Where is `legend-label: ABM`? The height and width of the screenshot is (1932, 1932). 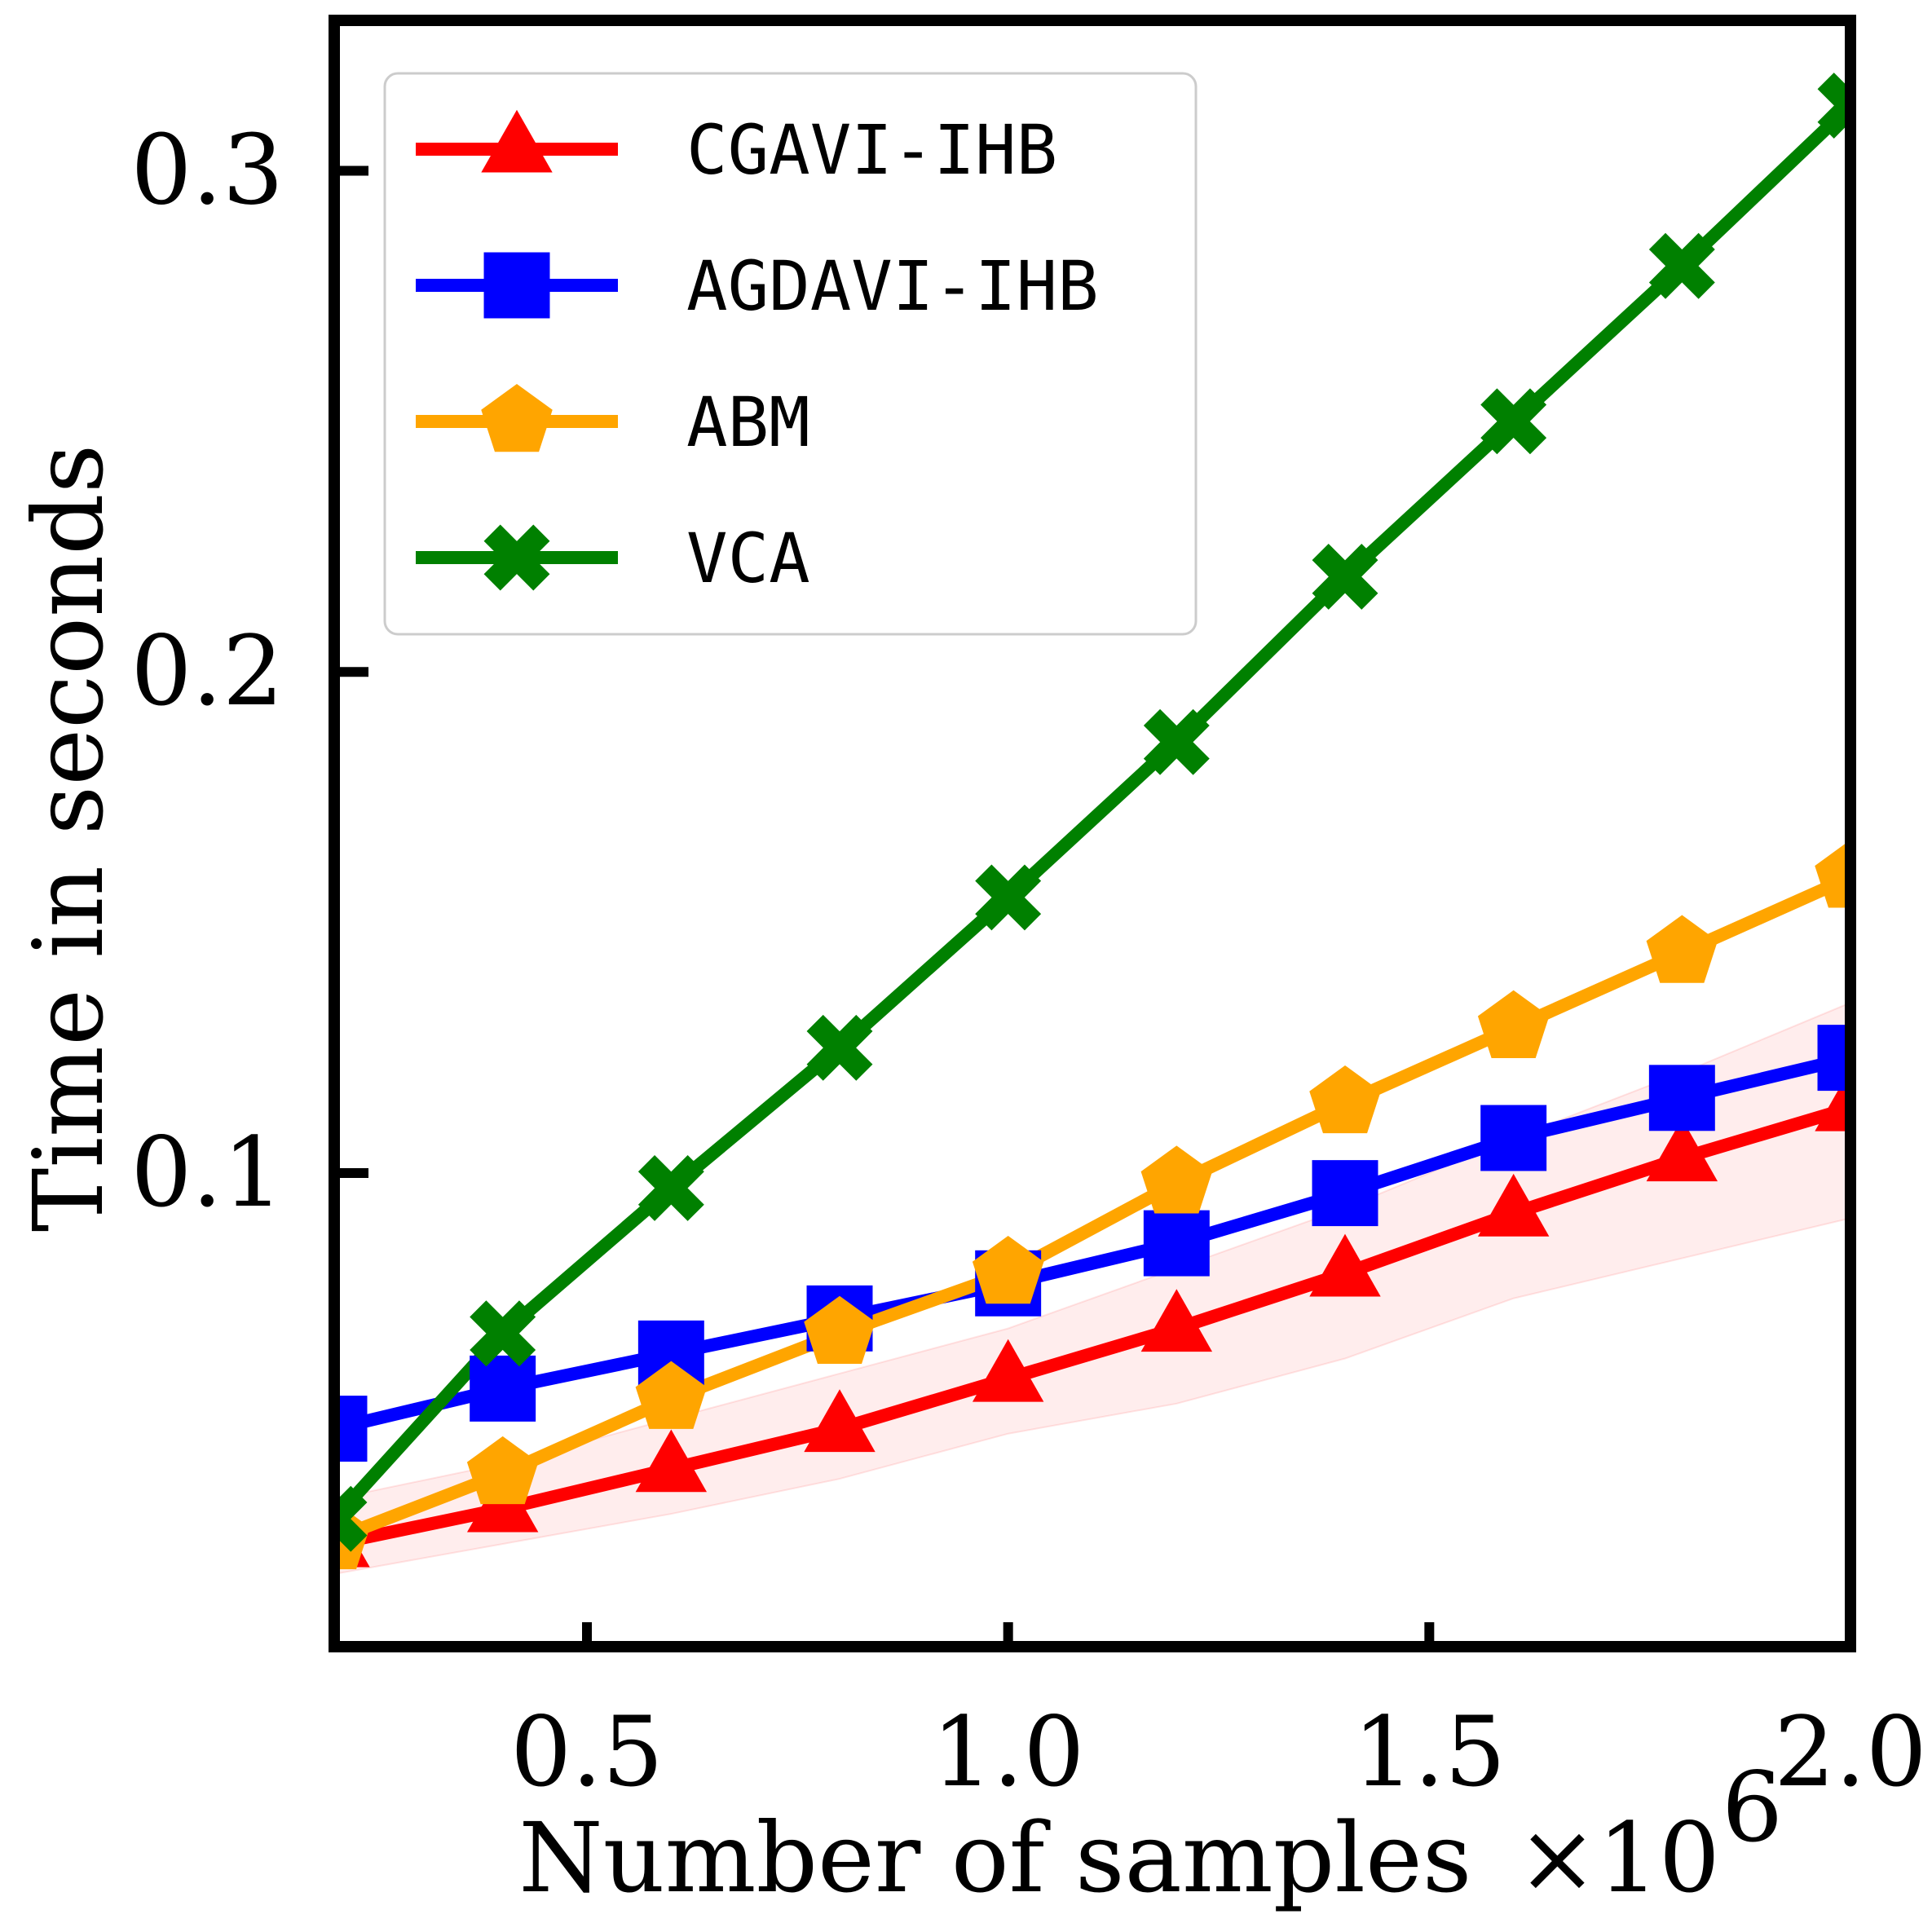 legend-label: ABM is located at coordinates (748, 422).